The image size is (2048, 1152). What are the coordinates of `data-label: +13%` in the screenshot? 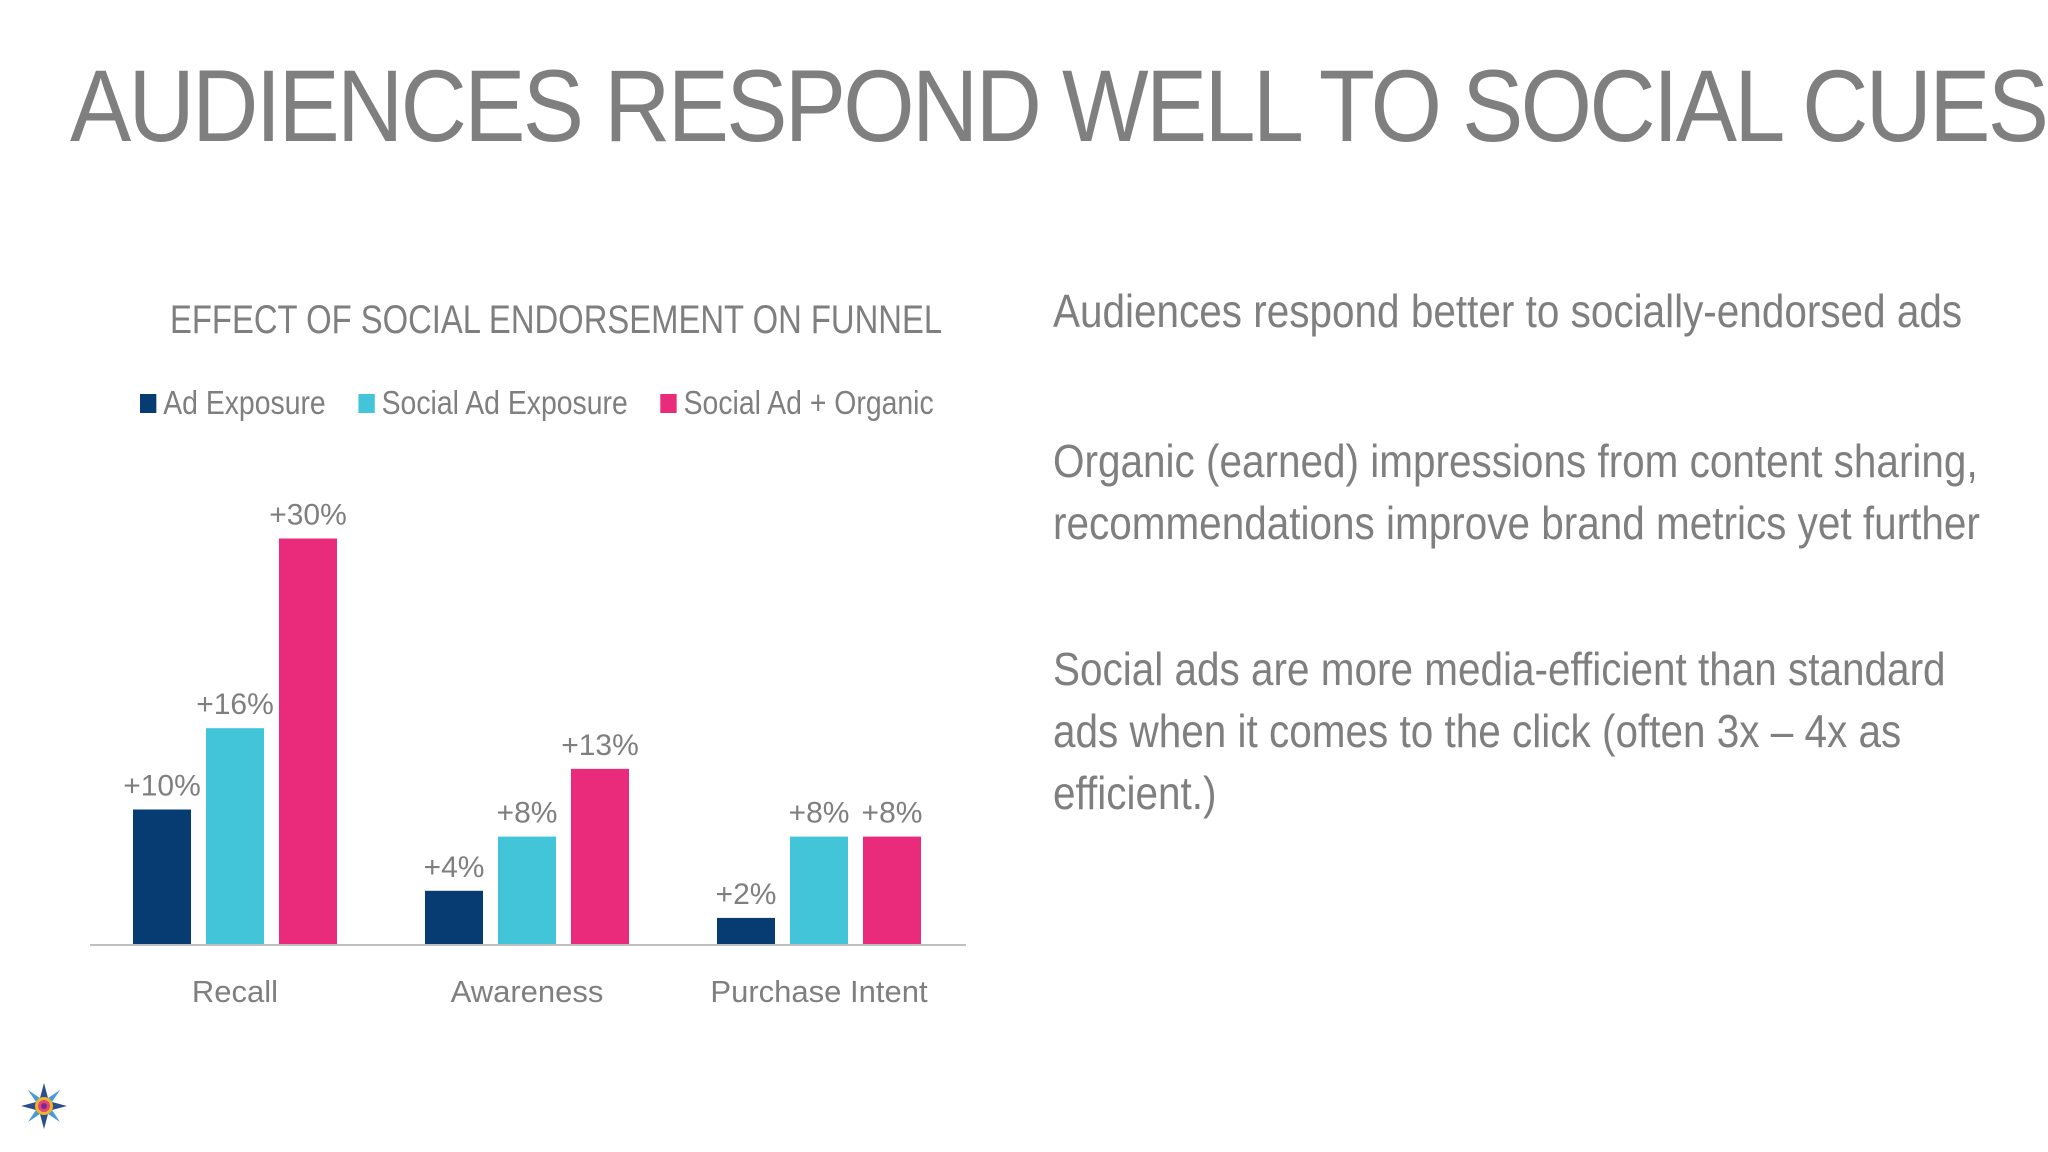 It's located at (600, 745).